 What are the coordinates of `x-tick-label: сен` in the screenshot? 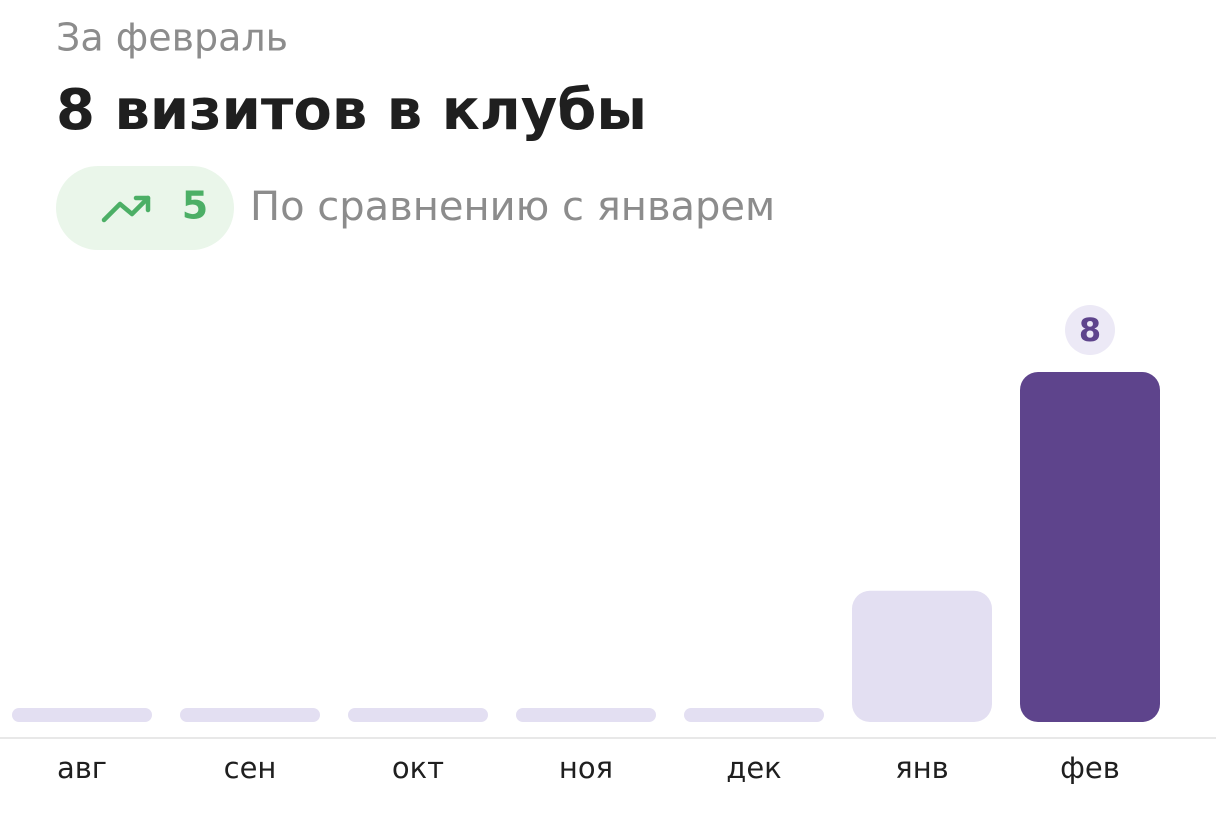 It's located at (250, 768).